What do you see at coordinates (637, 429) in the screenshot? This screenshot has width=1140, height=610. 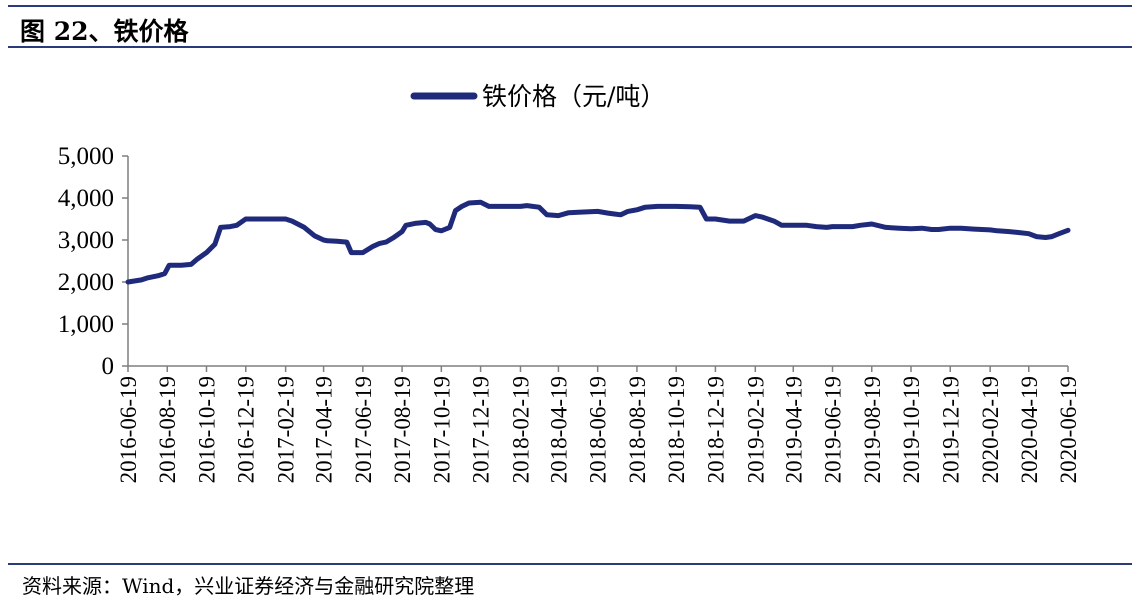 I see `x-tick-label: 2018-08-19` at bounding box center [637, 429].